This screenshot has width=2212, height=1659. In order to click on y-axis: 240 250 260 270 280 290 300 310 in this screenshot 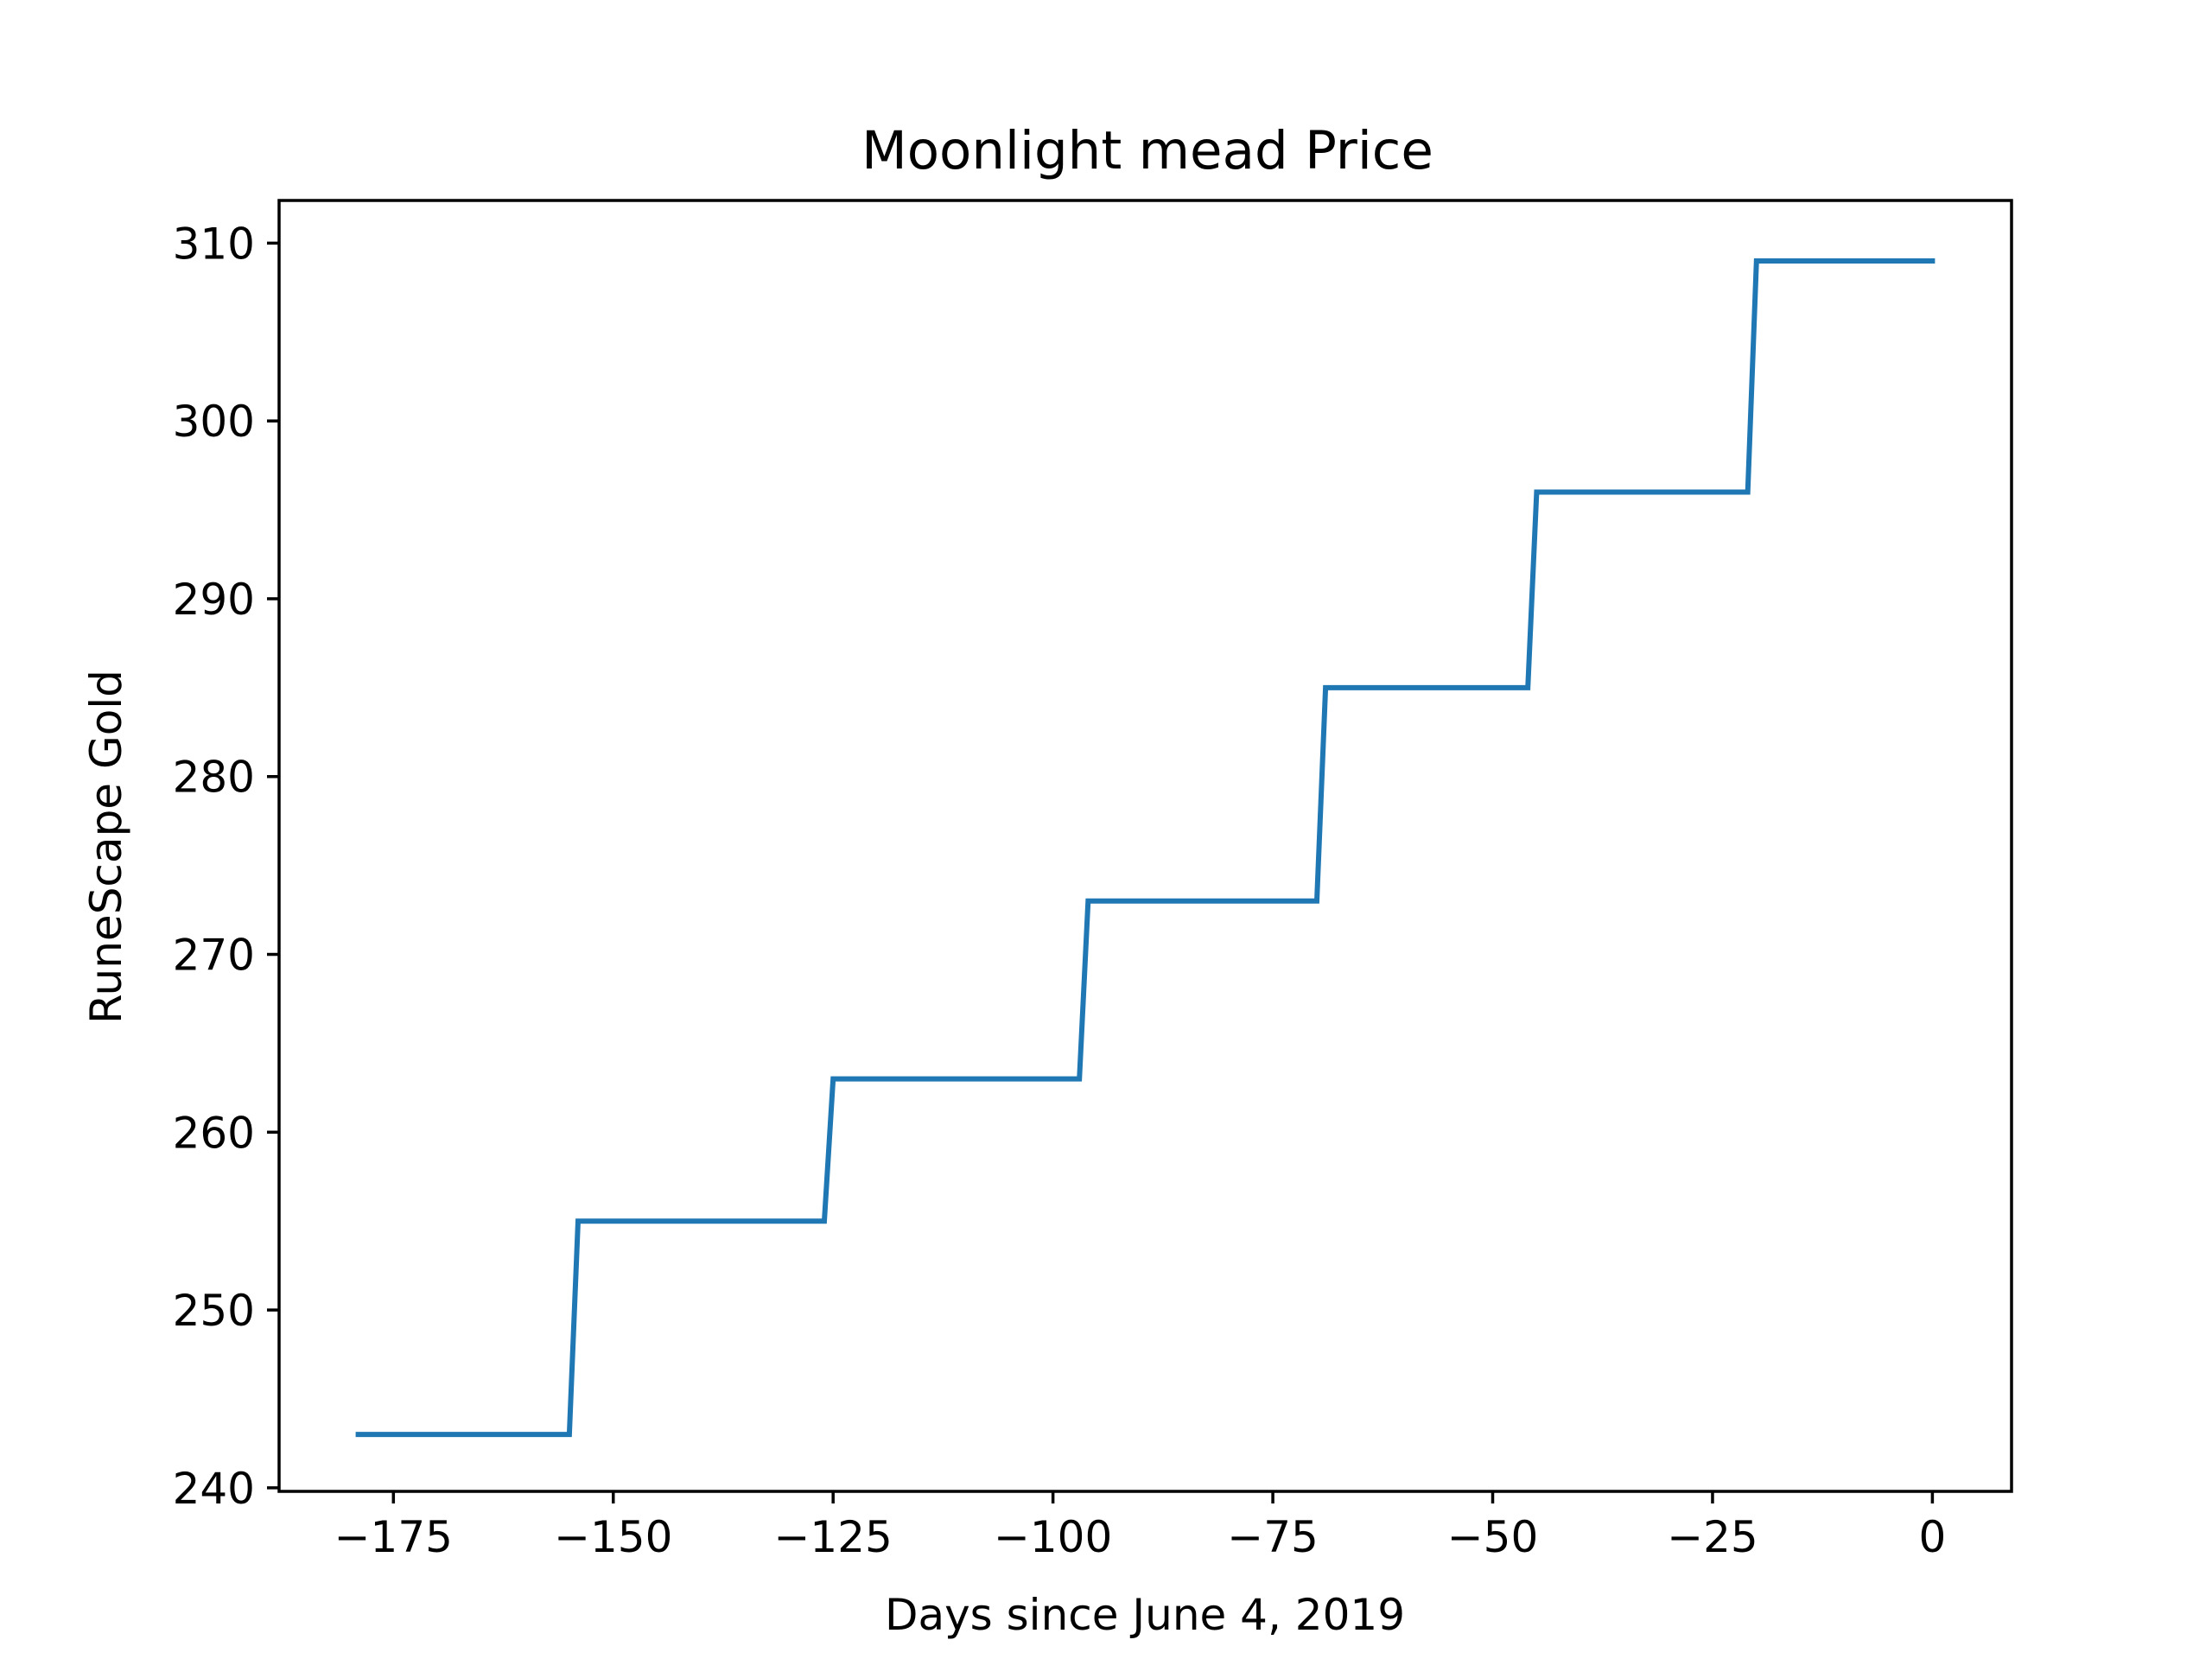, I will do `click(226, 866)`.